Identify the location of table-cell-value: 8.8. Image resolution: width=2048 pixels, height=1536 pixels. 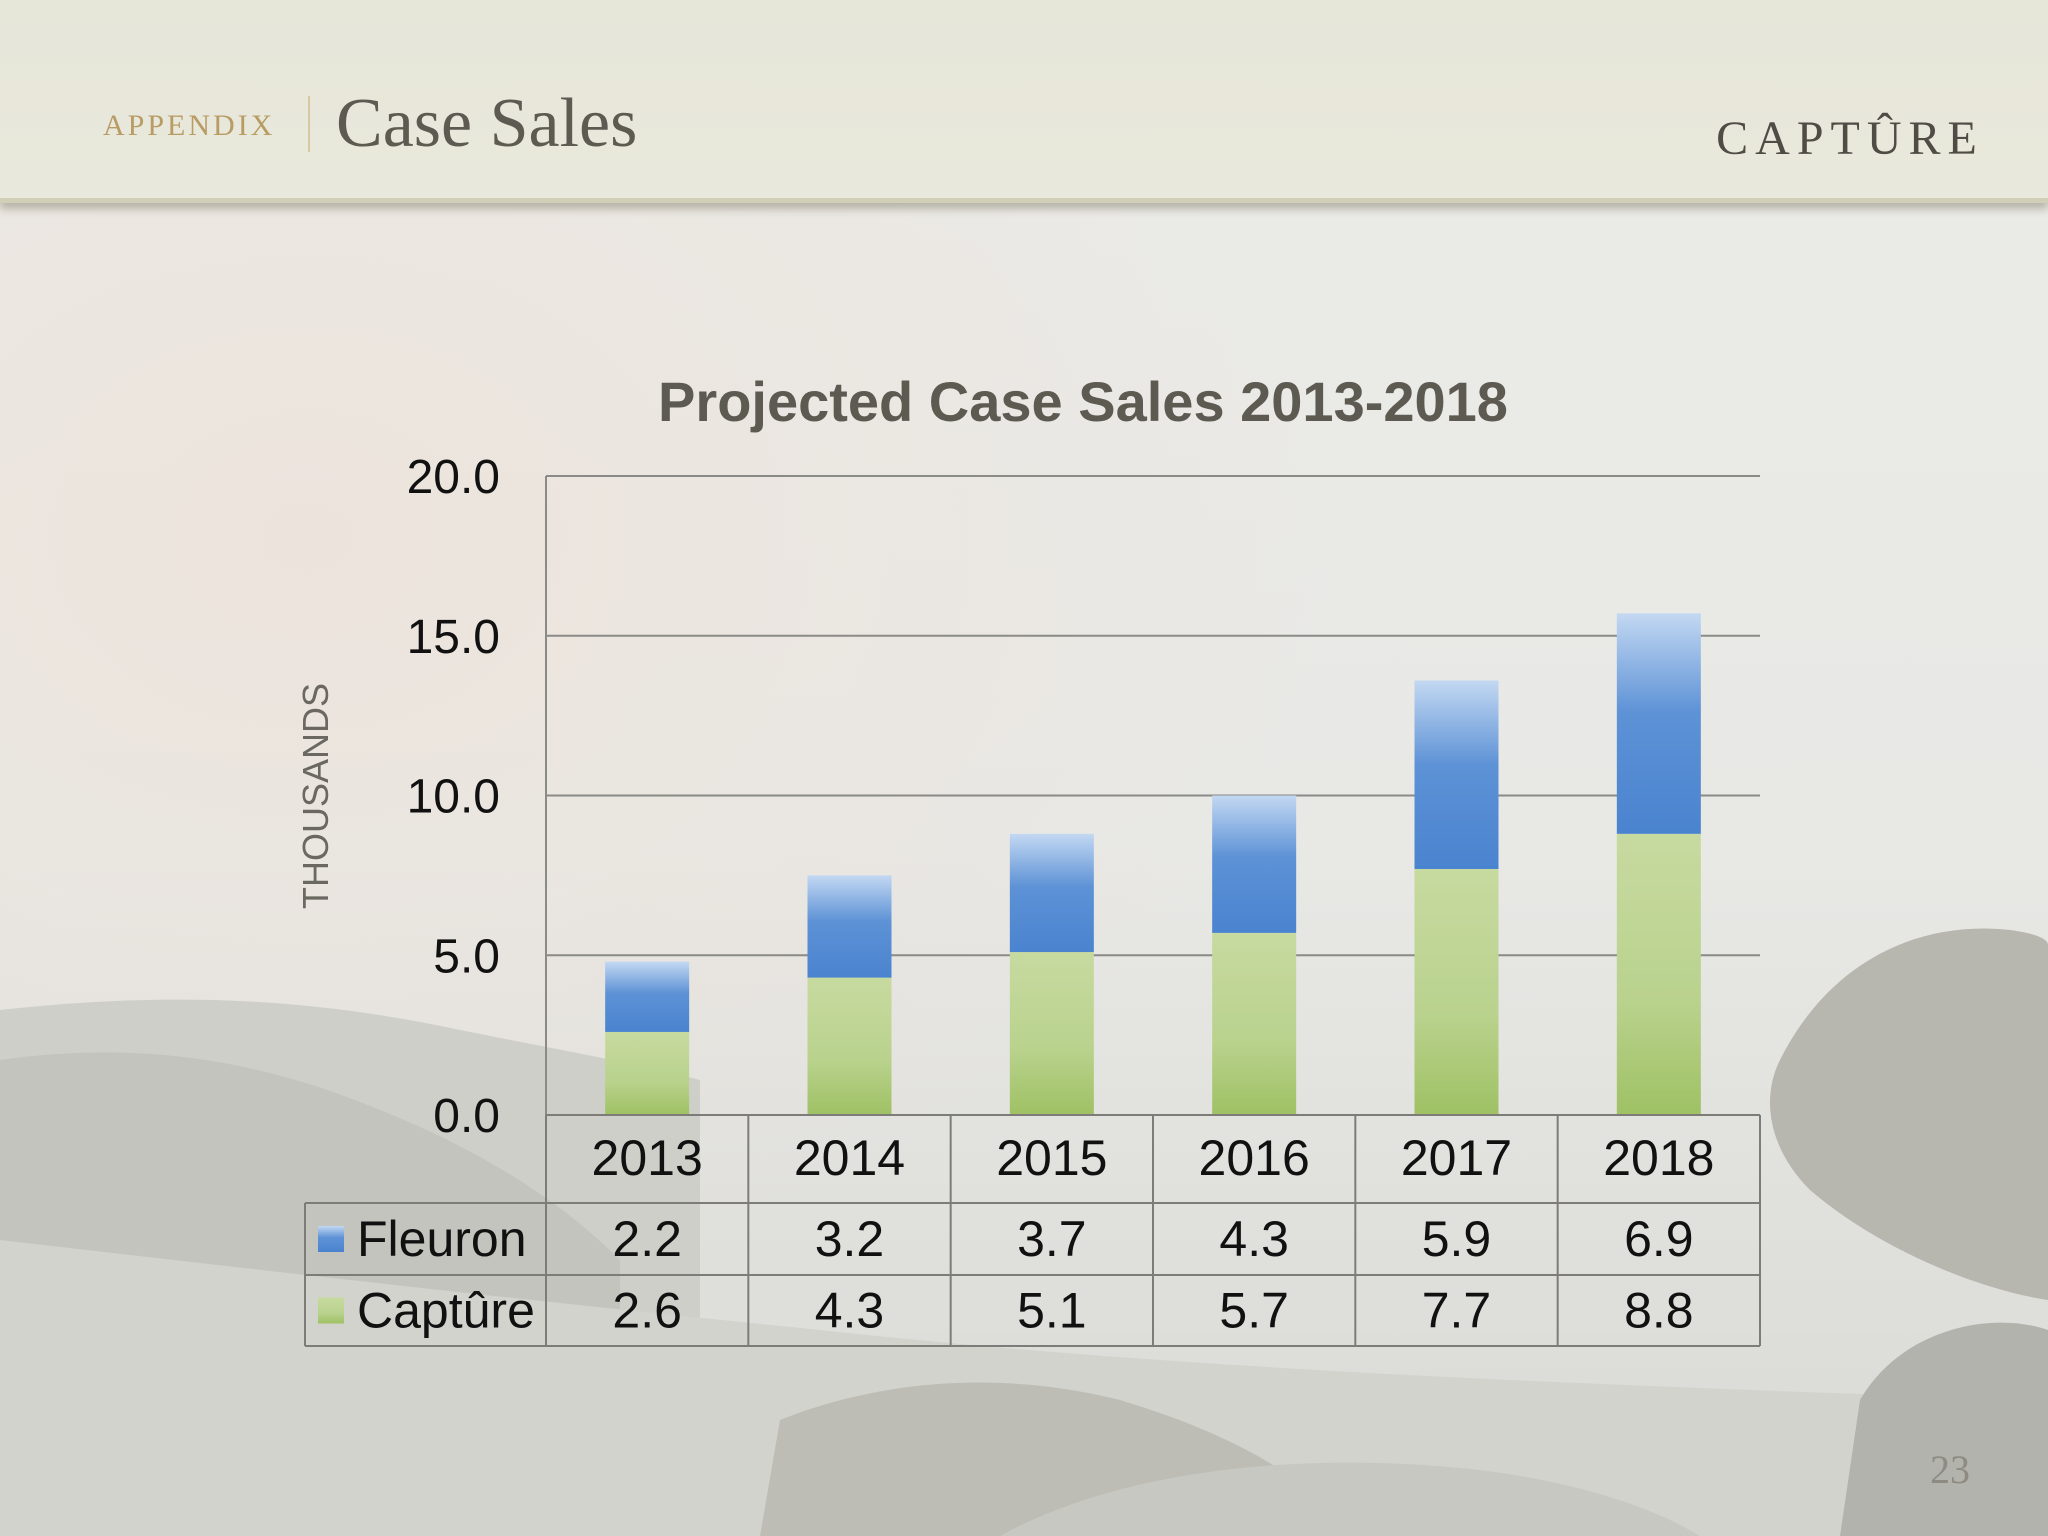
(1659, 1311).